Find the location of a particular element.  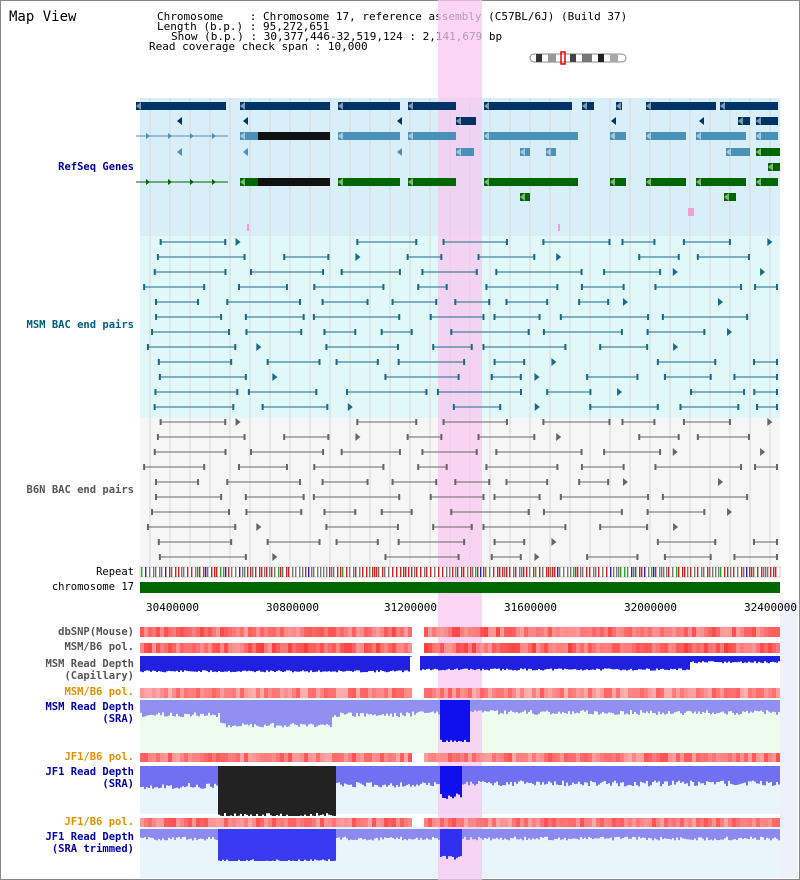

chromosome-ideogram is located at coordinates (578, 58).